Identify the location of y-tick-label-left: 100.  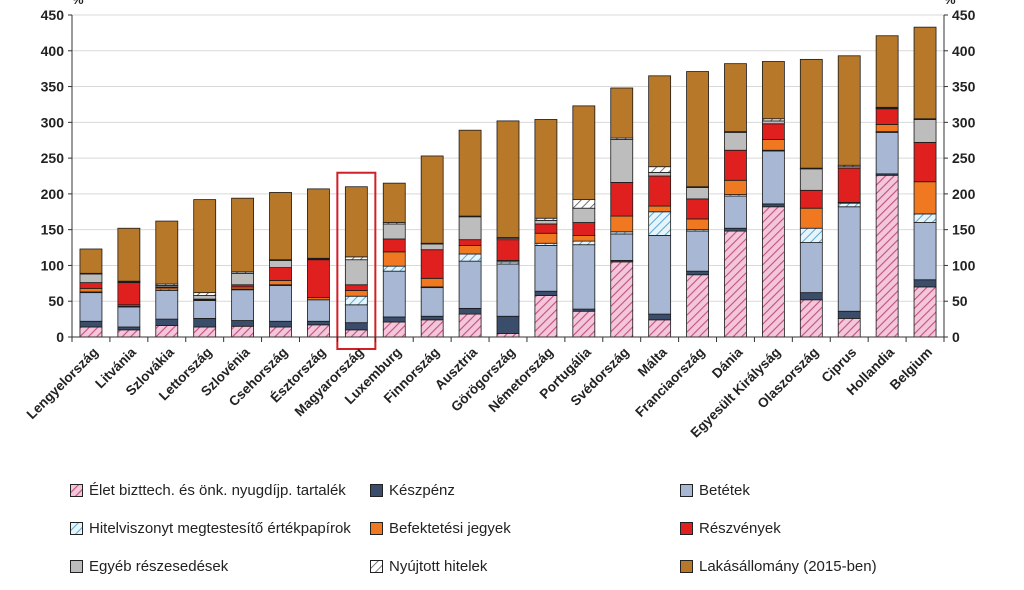
(53, 265).